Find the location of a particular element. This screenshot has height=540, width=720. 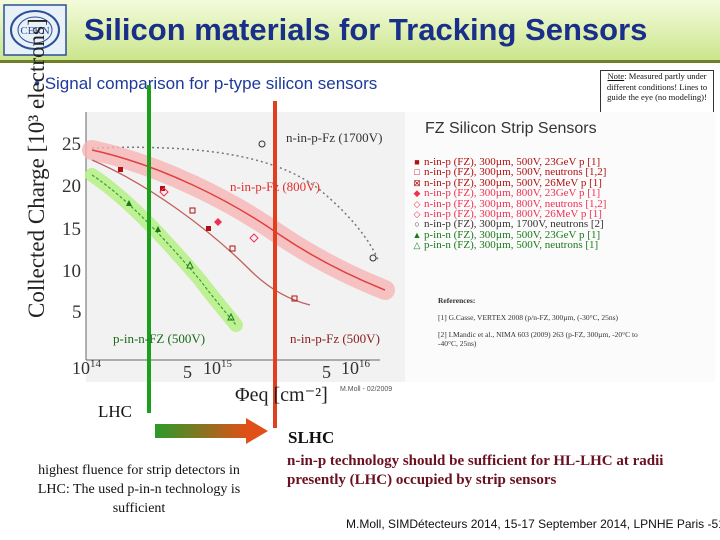

legend-item-label: p-in-n (FZ), 300µm, 500V, 23GeV p [1] is located at coordinates (512, 234).